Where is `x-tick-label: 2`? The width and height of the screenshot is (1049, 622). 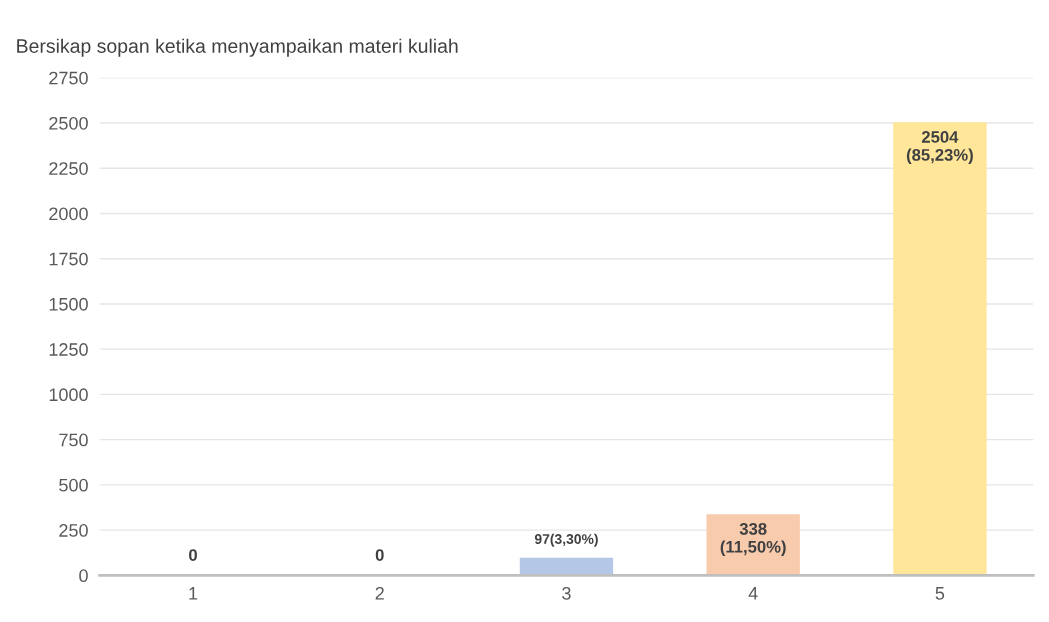
x-tick-label: 2 is located at coordinates (379, 593).